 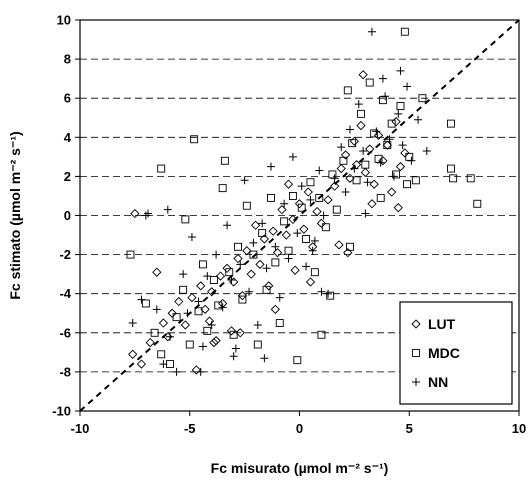 I want to click on legend-lut-marker, so click(x=416, y=324).